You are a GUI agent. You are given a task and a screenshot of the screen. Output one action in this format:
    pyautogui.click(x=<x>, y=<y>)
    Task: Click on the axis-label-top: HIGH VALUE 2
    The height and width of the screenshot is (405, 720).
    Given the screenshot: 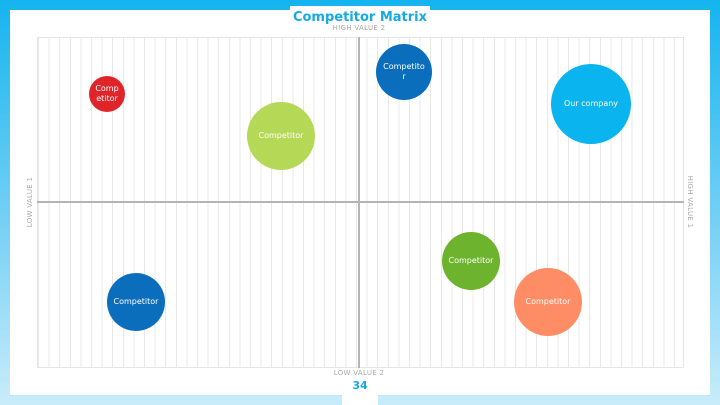 What is the action you would take?
    pyautogui.click(x=359, y=28)
    